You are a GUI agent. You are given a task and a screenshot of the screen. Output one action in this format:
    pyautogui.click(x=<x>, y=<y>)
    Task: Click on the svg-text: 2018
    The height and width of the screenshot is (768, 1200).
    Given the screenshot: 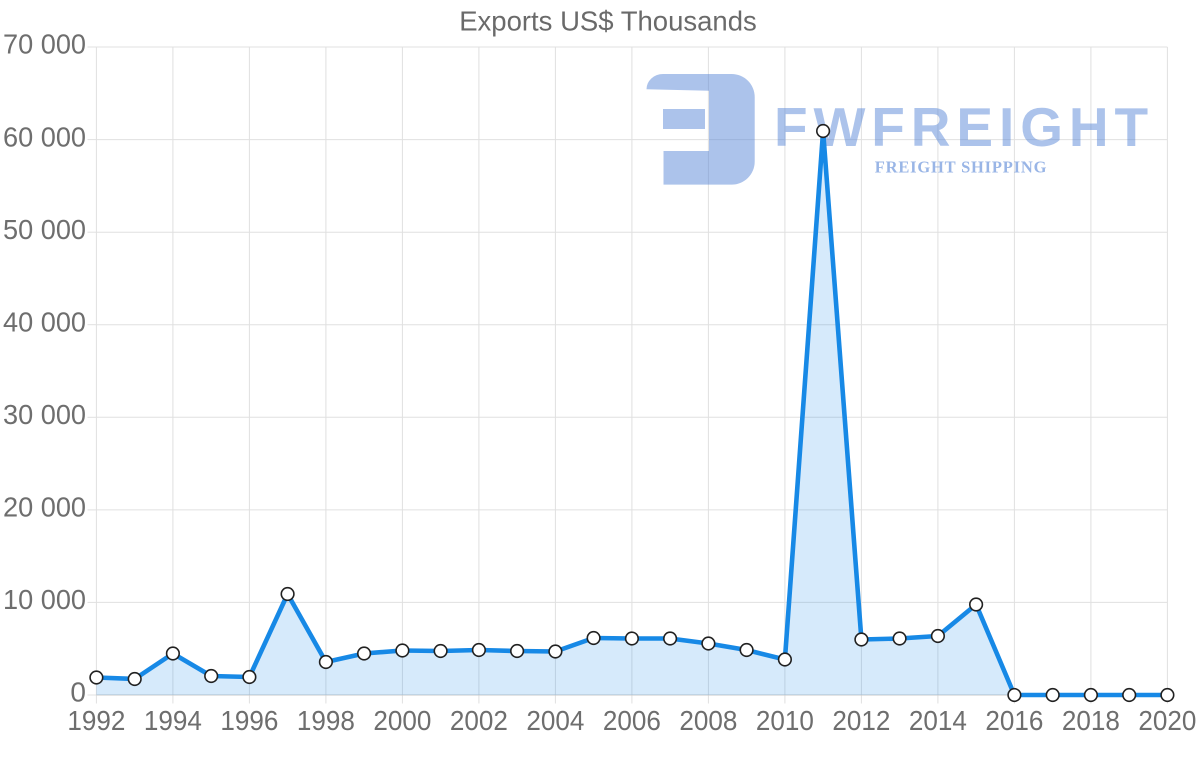 What is the action you would take?
    pyautogui.click(x=1091, y=720)
    